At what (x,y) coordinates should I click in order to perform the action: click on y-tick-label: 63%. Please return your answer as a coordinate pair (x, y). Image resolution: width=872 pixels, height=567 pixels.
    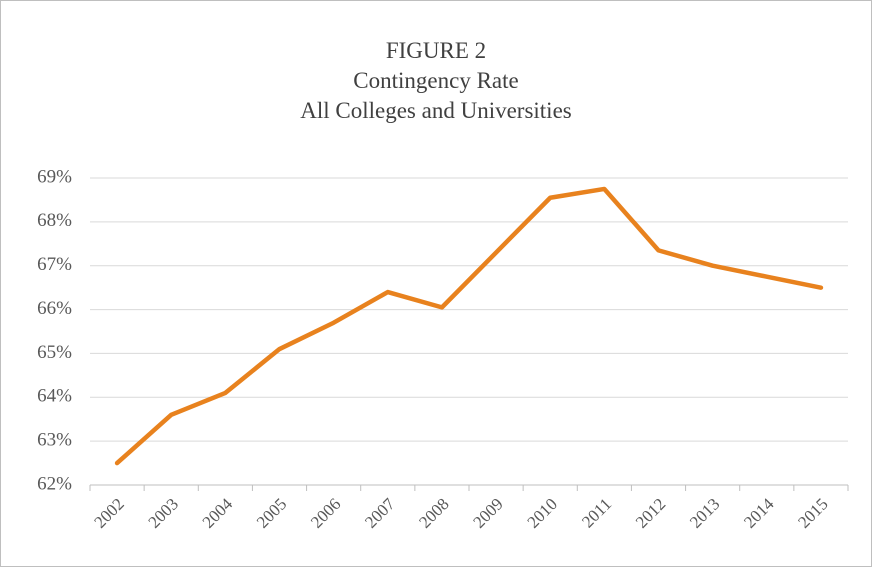
    Looking at the image, I should click on (54, 440).